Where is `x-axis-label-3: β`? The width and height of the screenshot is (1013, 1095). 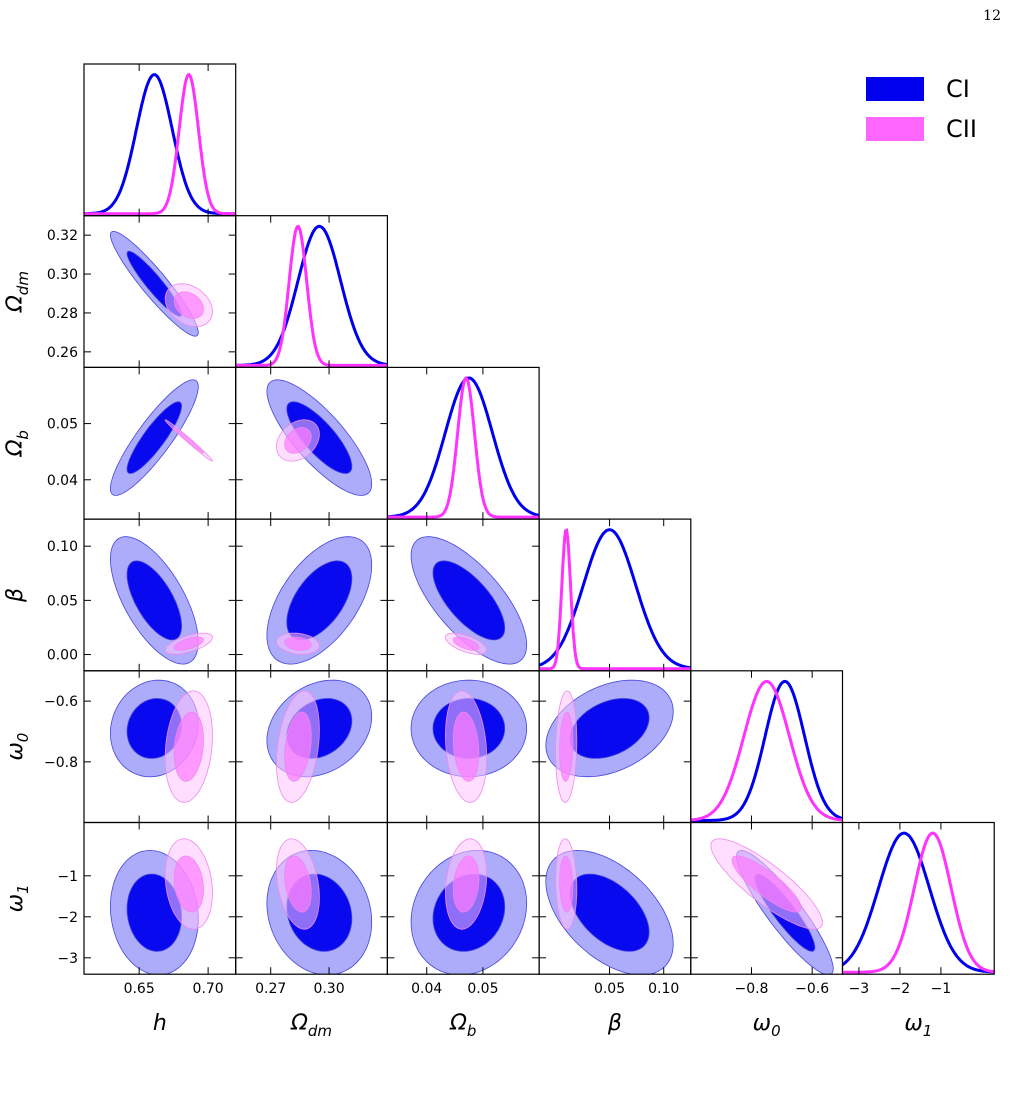
x-axis-label-3: β is located at coordinates (614, 1023).